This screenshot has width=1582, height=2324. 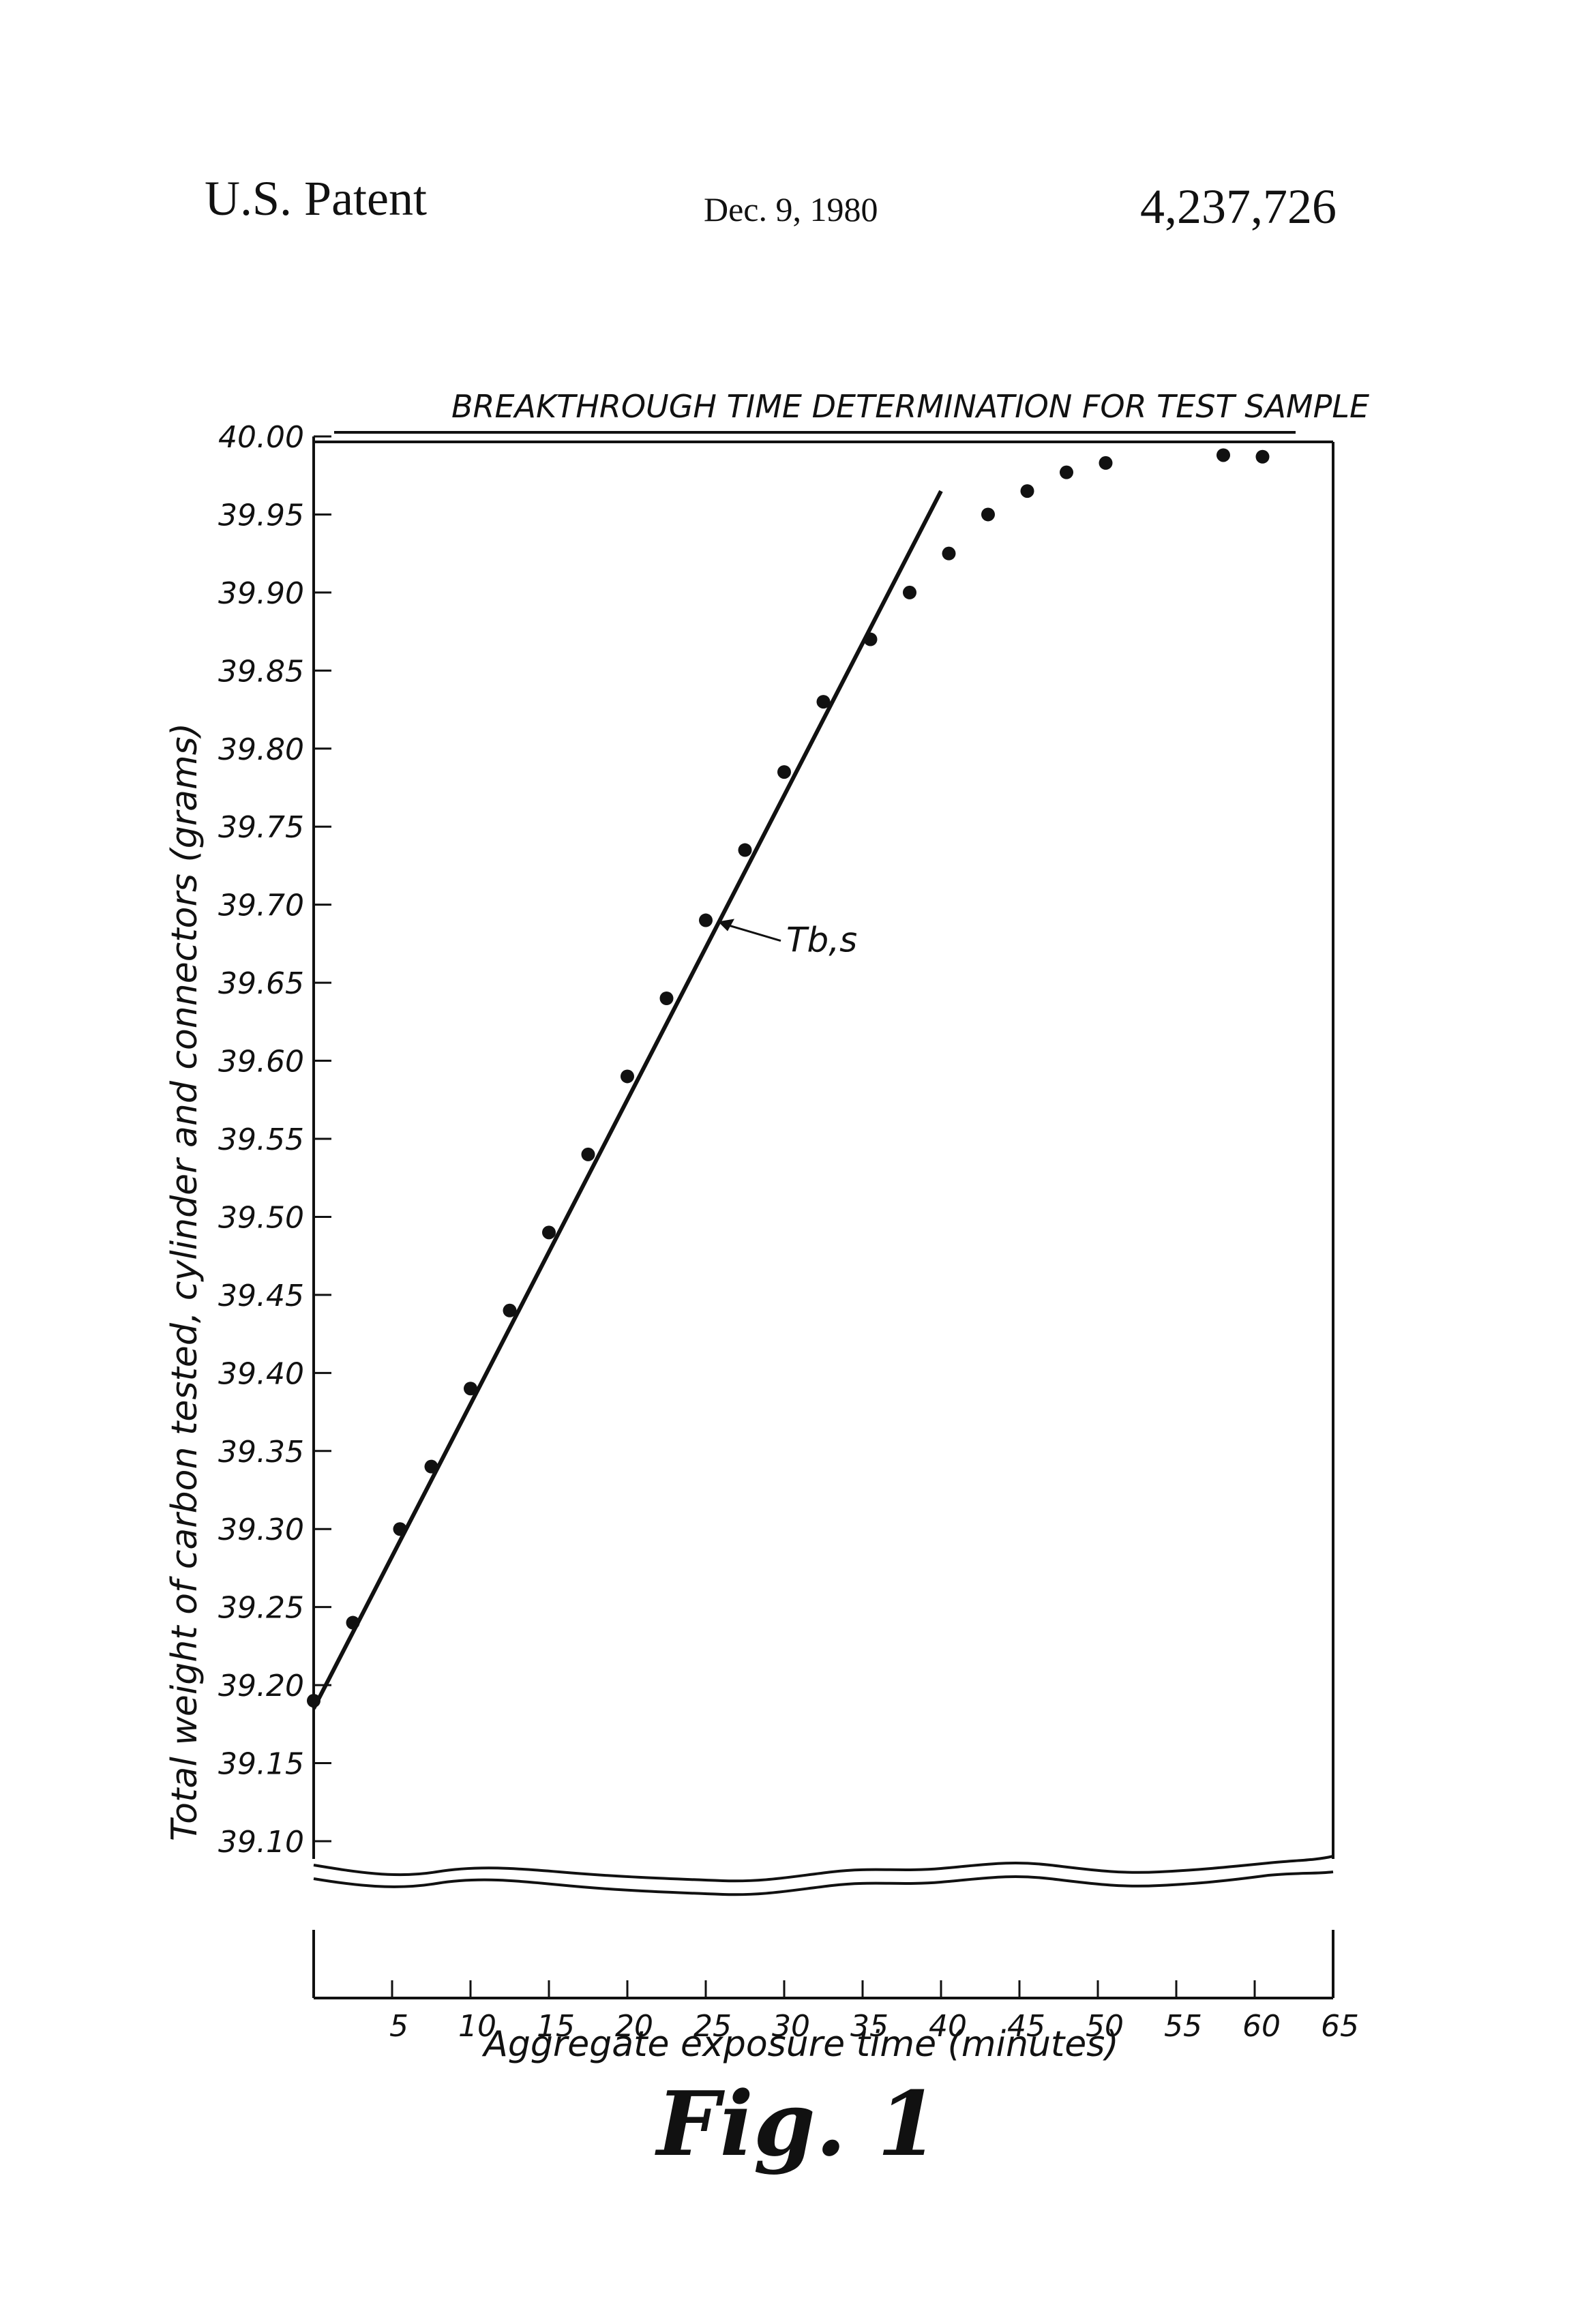 I want to click on y-tick-label-18: 40.00, so click(x=261, y=437).